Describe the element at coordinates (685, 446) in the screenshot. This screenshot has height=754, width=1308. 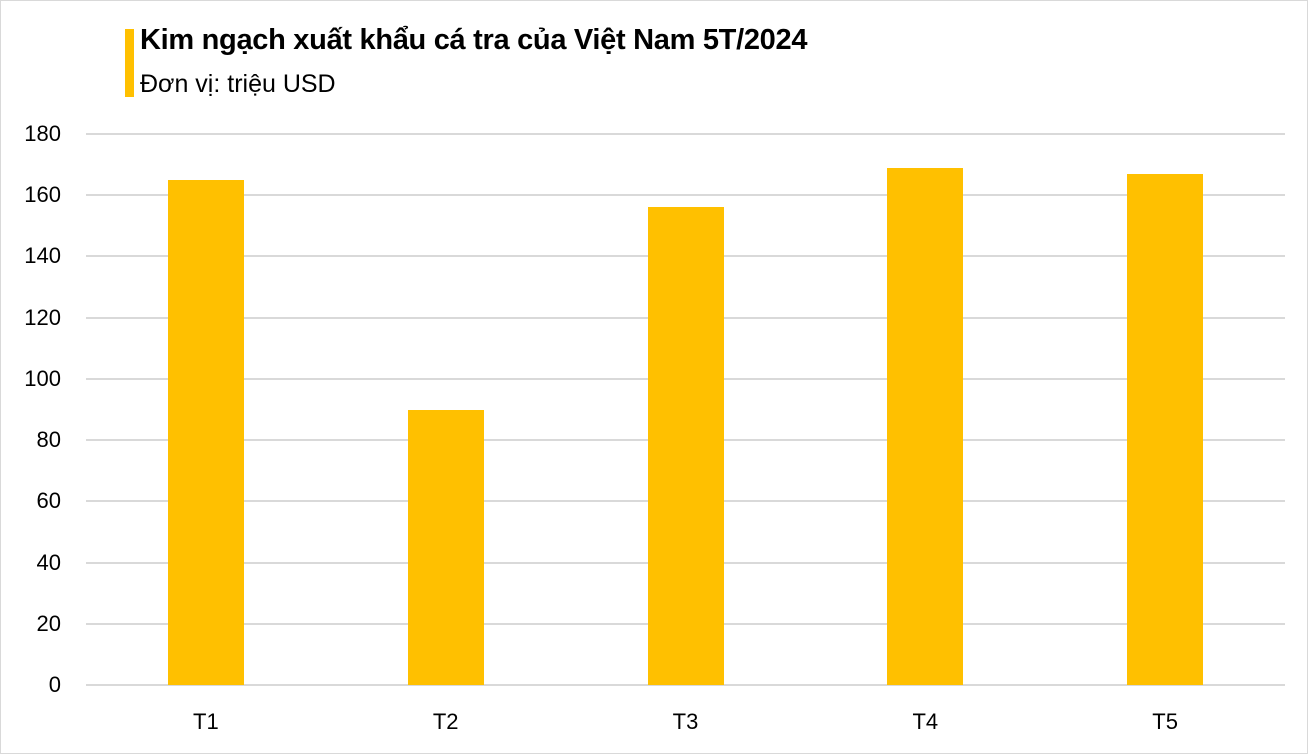
I see `bar-t3` at that location.